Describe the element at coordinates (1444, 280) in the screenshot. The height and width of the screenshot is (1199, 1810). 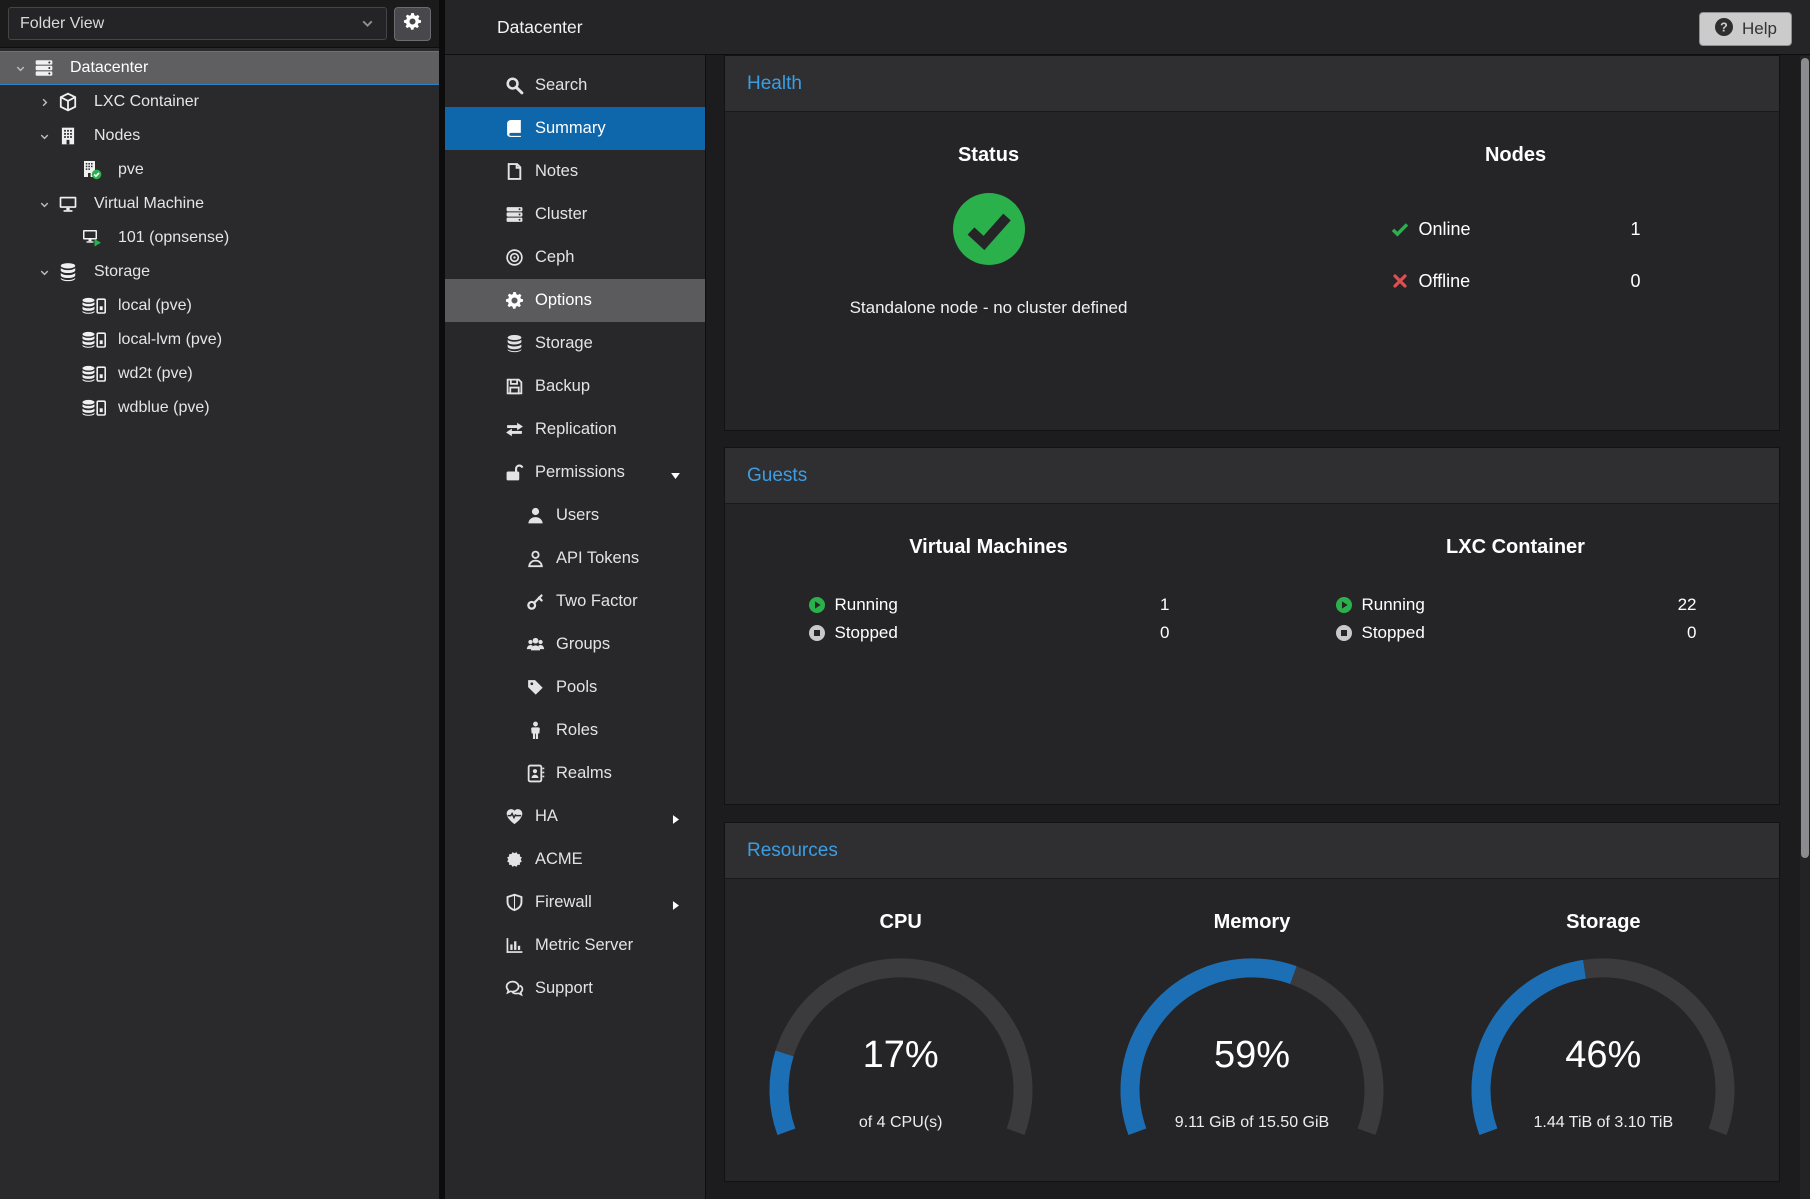
I see `node-status-label: Offline` at that location.